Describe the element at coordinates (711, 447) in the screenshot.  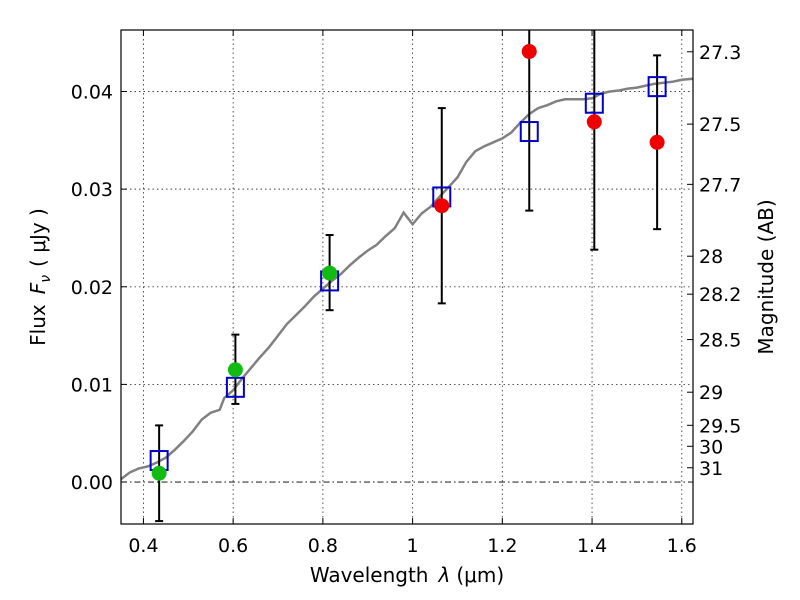
I see `magnitude-tick-label: 30` at that location.